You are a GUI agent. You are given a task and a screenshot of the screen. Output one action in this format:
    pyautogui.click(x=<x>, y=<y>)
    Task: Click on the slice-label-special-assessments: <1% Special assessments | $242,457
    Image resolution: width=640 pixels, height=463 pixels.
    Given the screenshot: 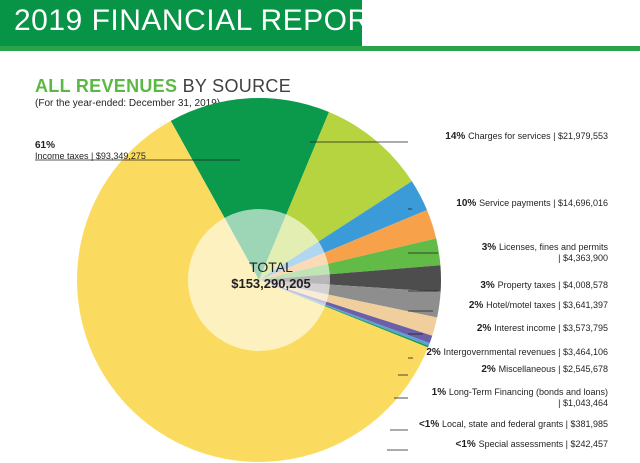 What is the action you would take?
    pyautogui.click(x=532, y=444)
    